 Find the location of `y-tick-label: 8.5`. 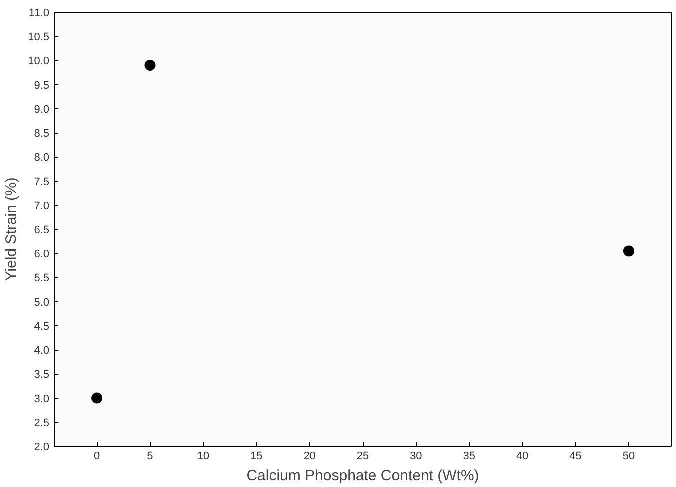

y-tick-label: 8.5 is located at coordinates (42, 134).